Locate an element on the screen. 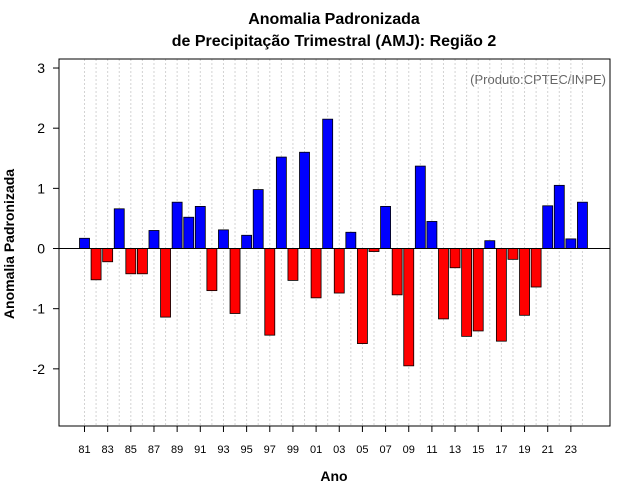 The width and height of the screenshot is (640, 500). y-tick-label: 3 is located at coordinates (41, 68).